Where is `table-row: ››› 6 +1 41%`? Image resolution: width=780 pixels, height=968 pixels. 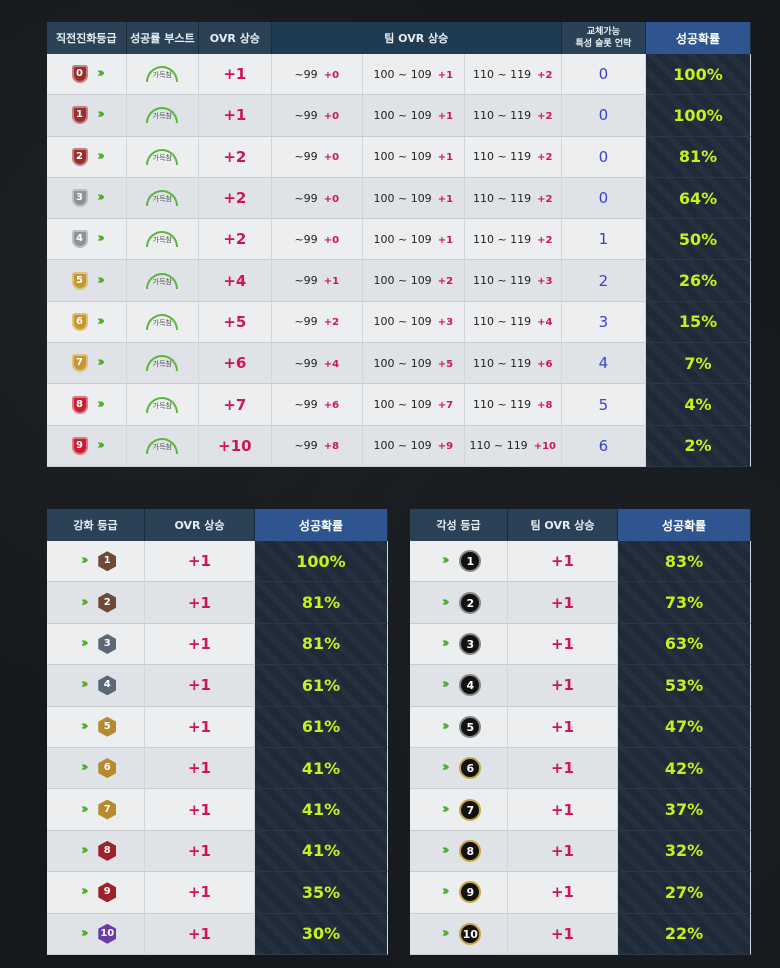
table-row: ››› 6 +1 41% is located at coordinates (217, 768).